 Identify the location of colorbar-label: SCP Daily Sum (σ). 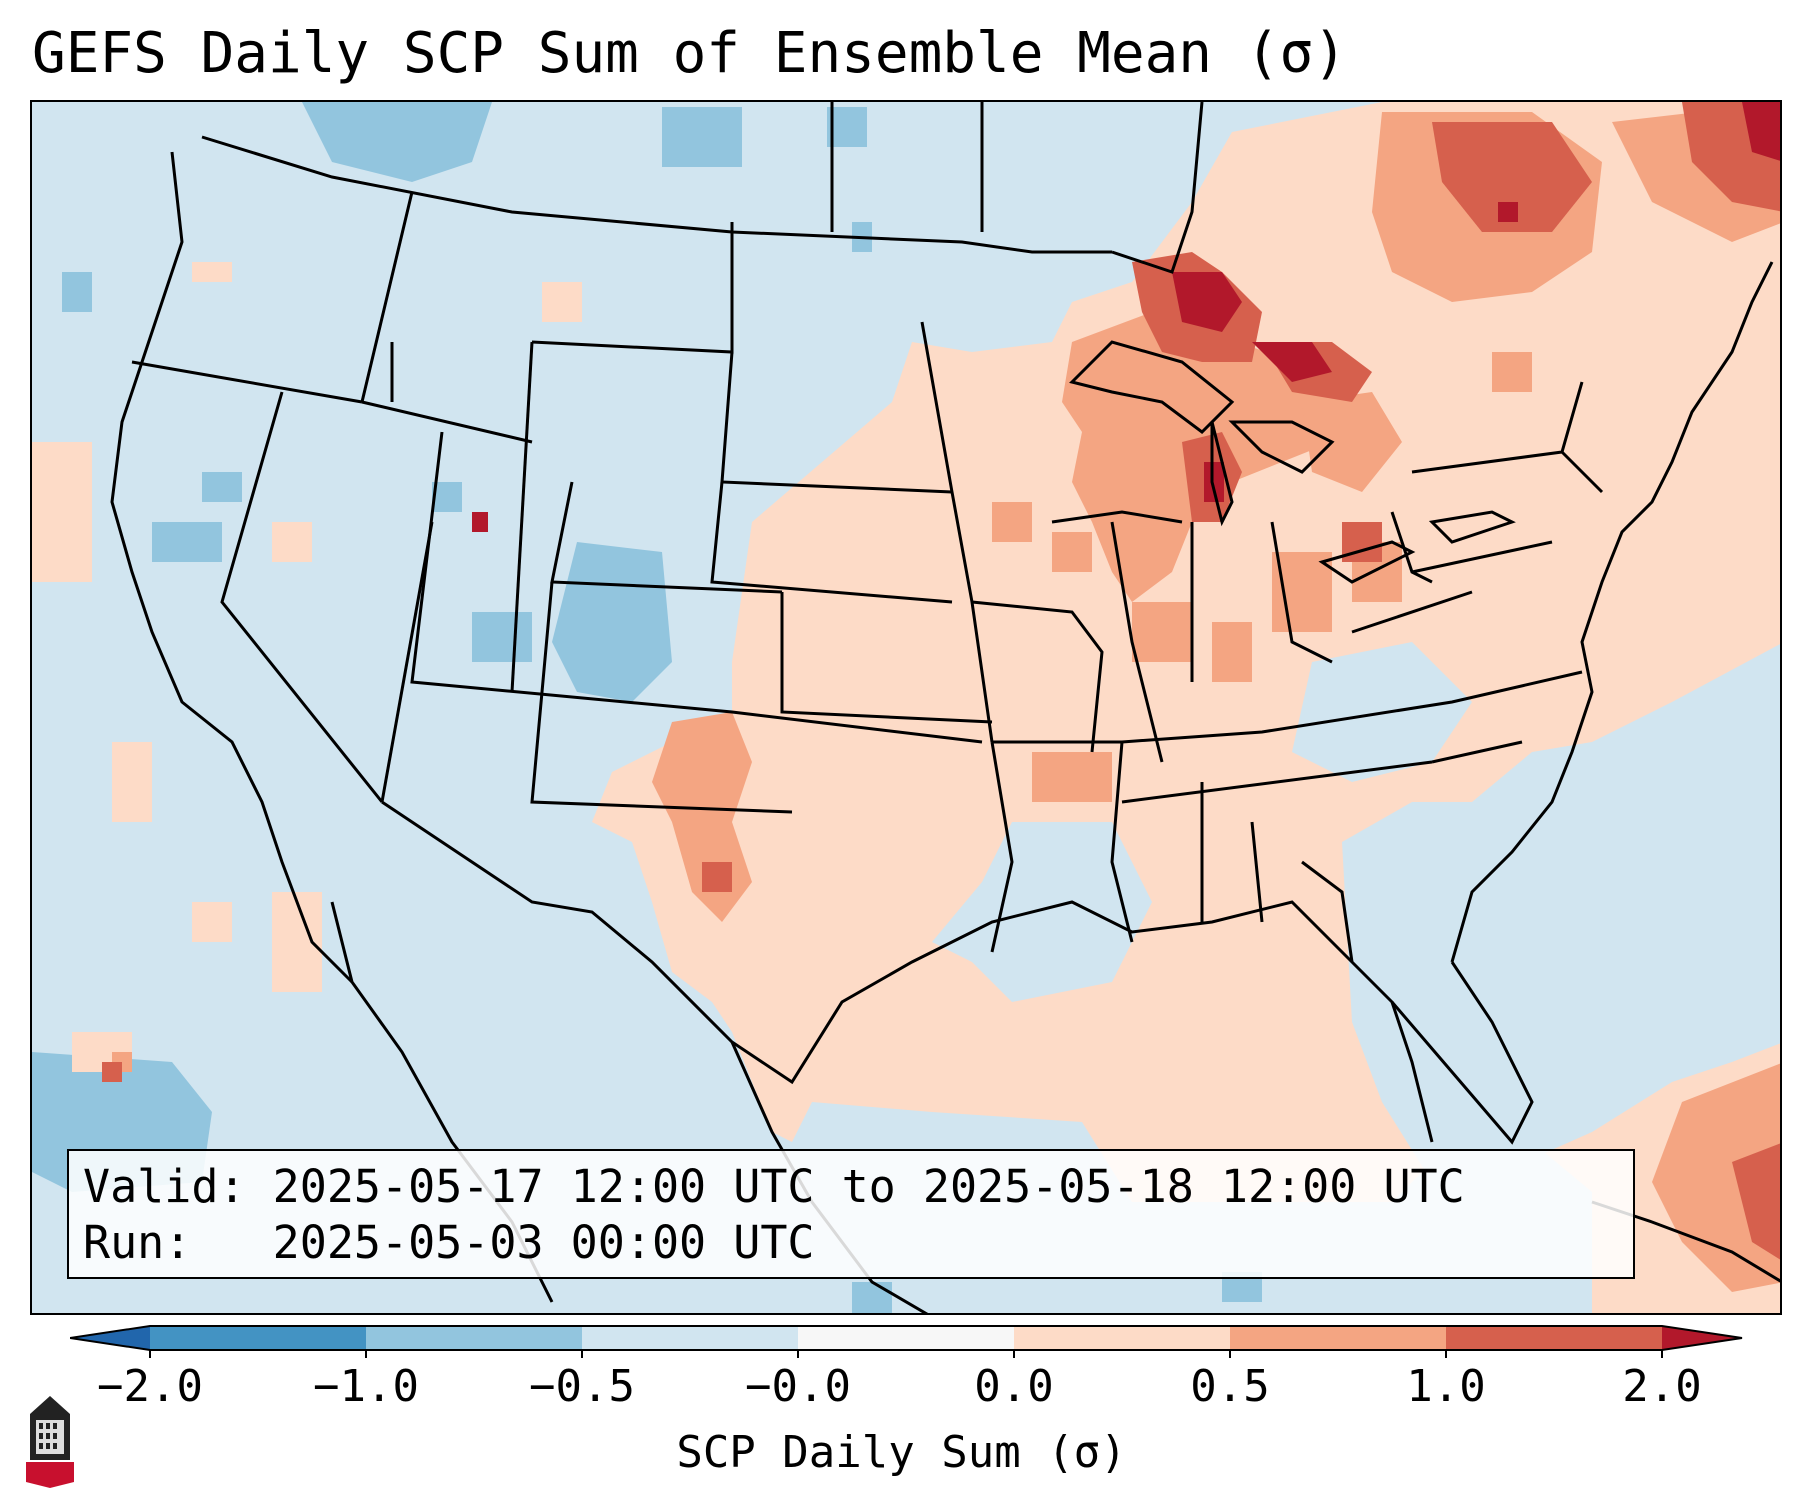
(901, 1452).